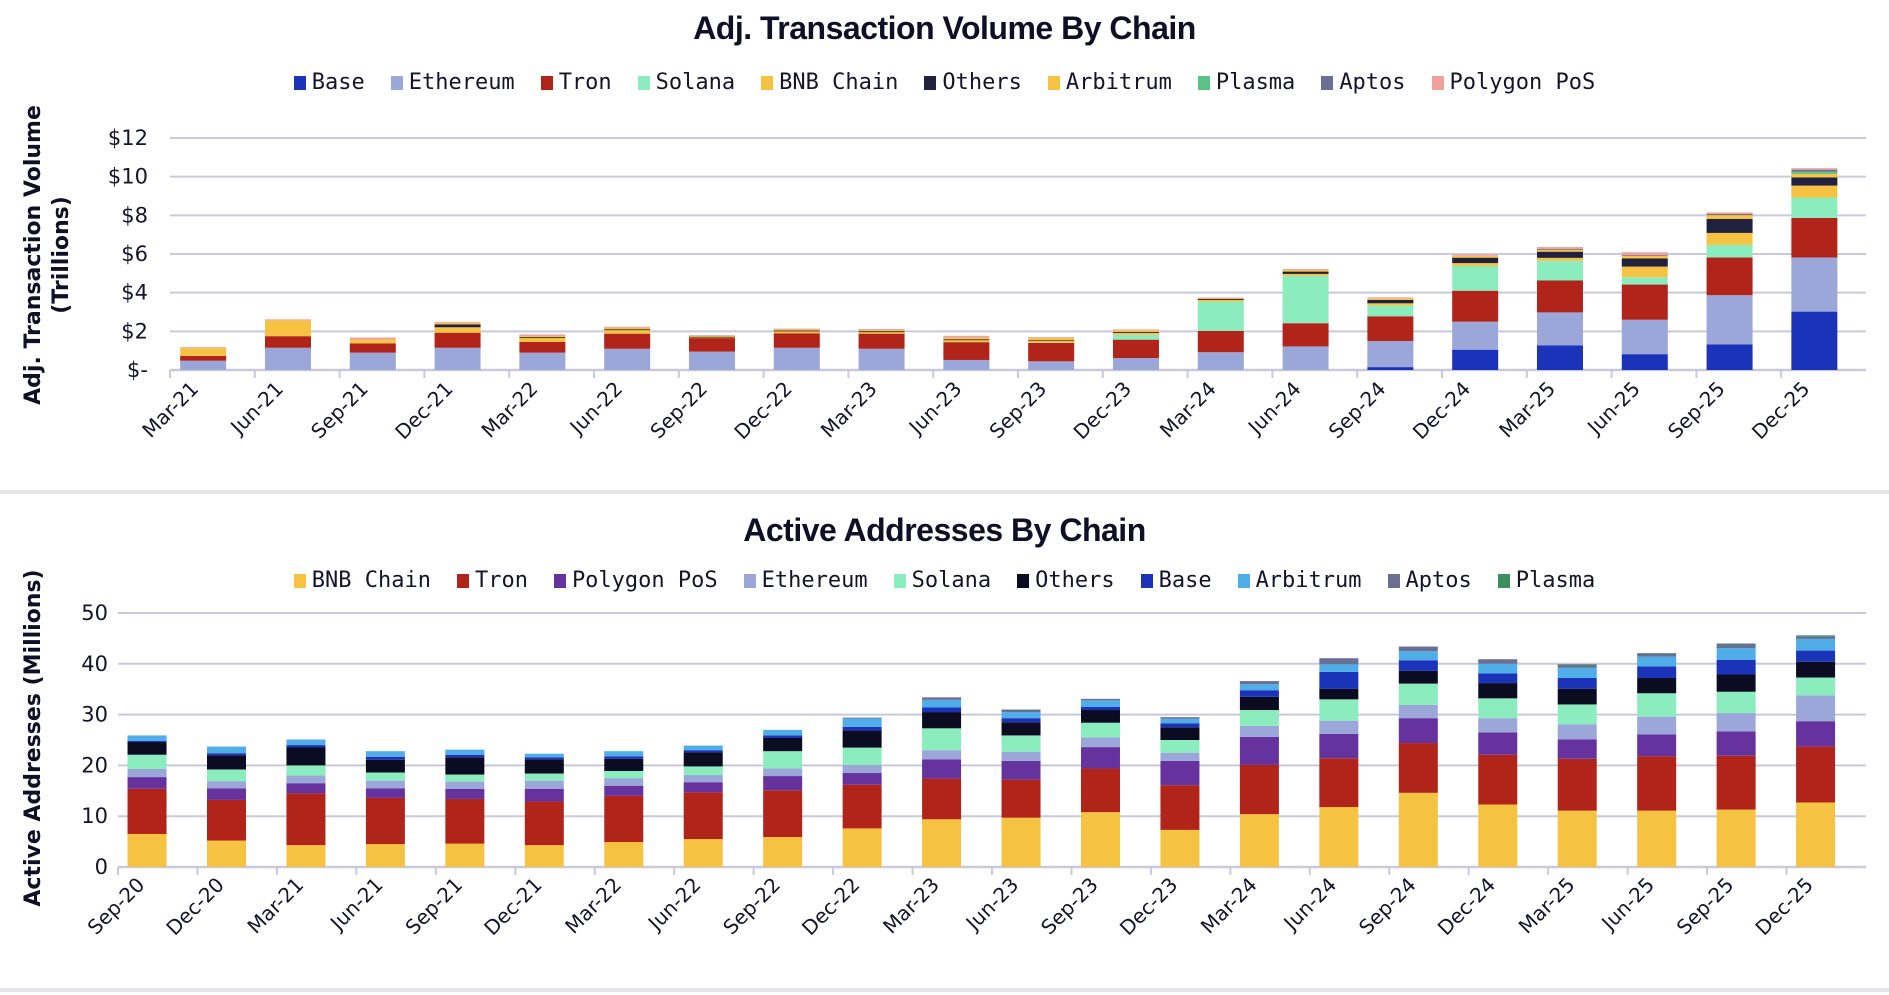  I want to click on legend-item-aptos: Aptos, so click(1429, 580).